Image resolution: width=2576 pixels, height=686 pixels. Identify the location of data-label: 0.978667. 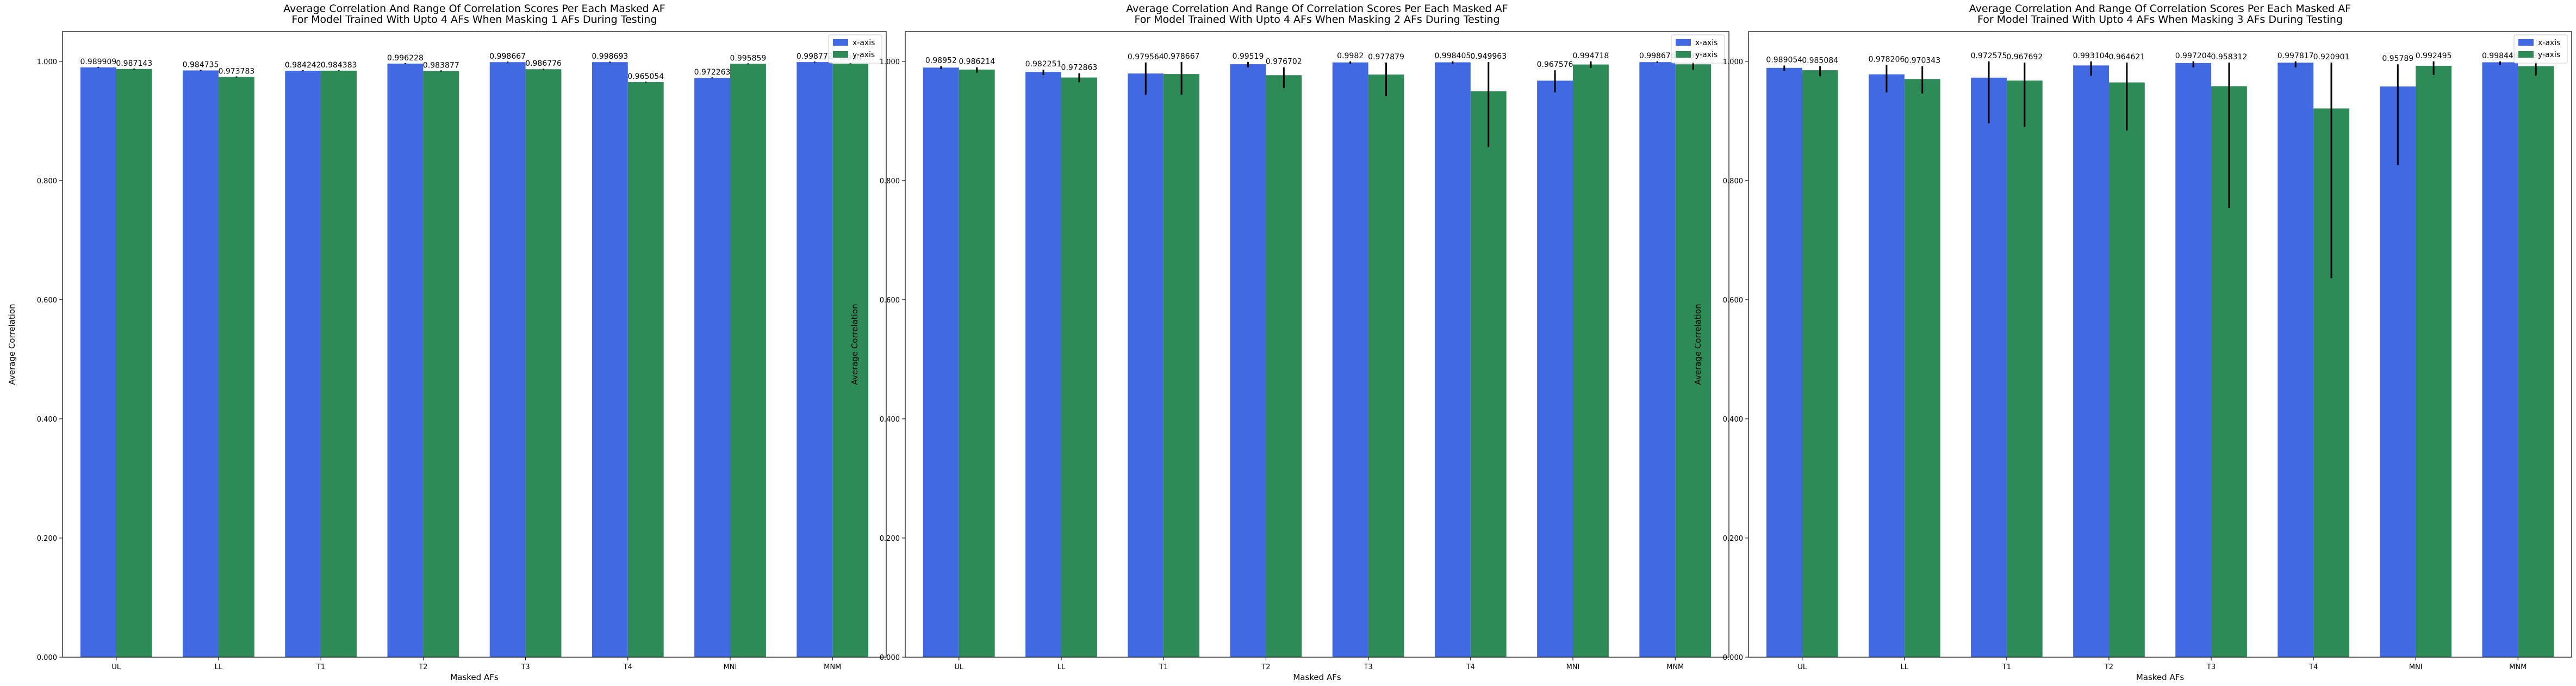
(1181, 56).